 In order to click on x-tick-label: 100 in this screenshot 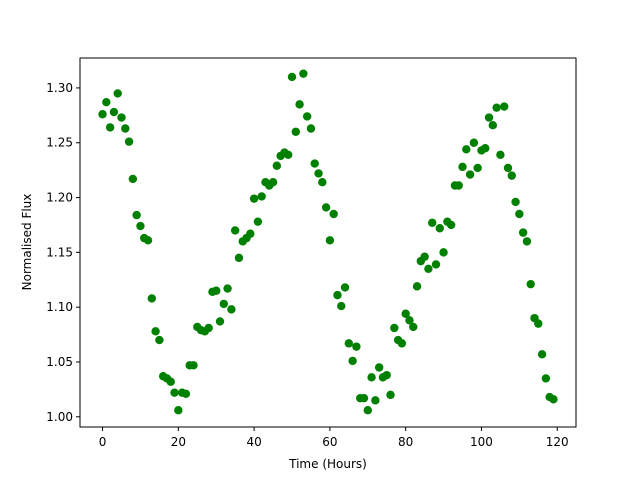, I will do `click(481, 442)`.